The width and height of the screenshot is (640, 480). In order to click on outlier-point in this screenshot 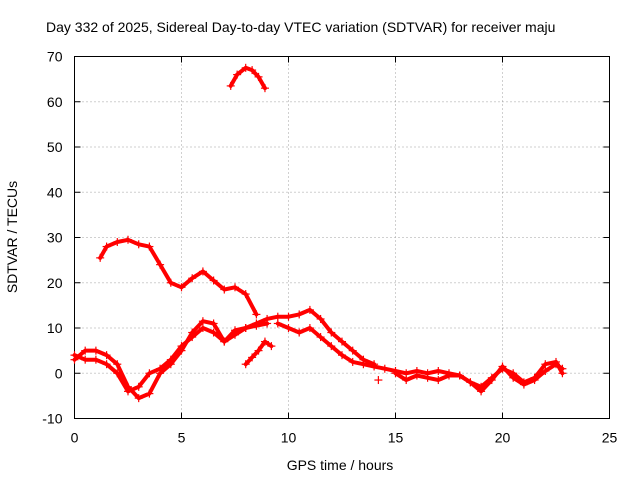, I will do `click(378, 380)`.